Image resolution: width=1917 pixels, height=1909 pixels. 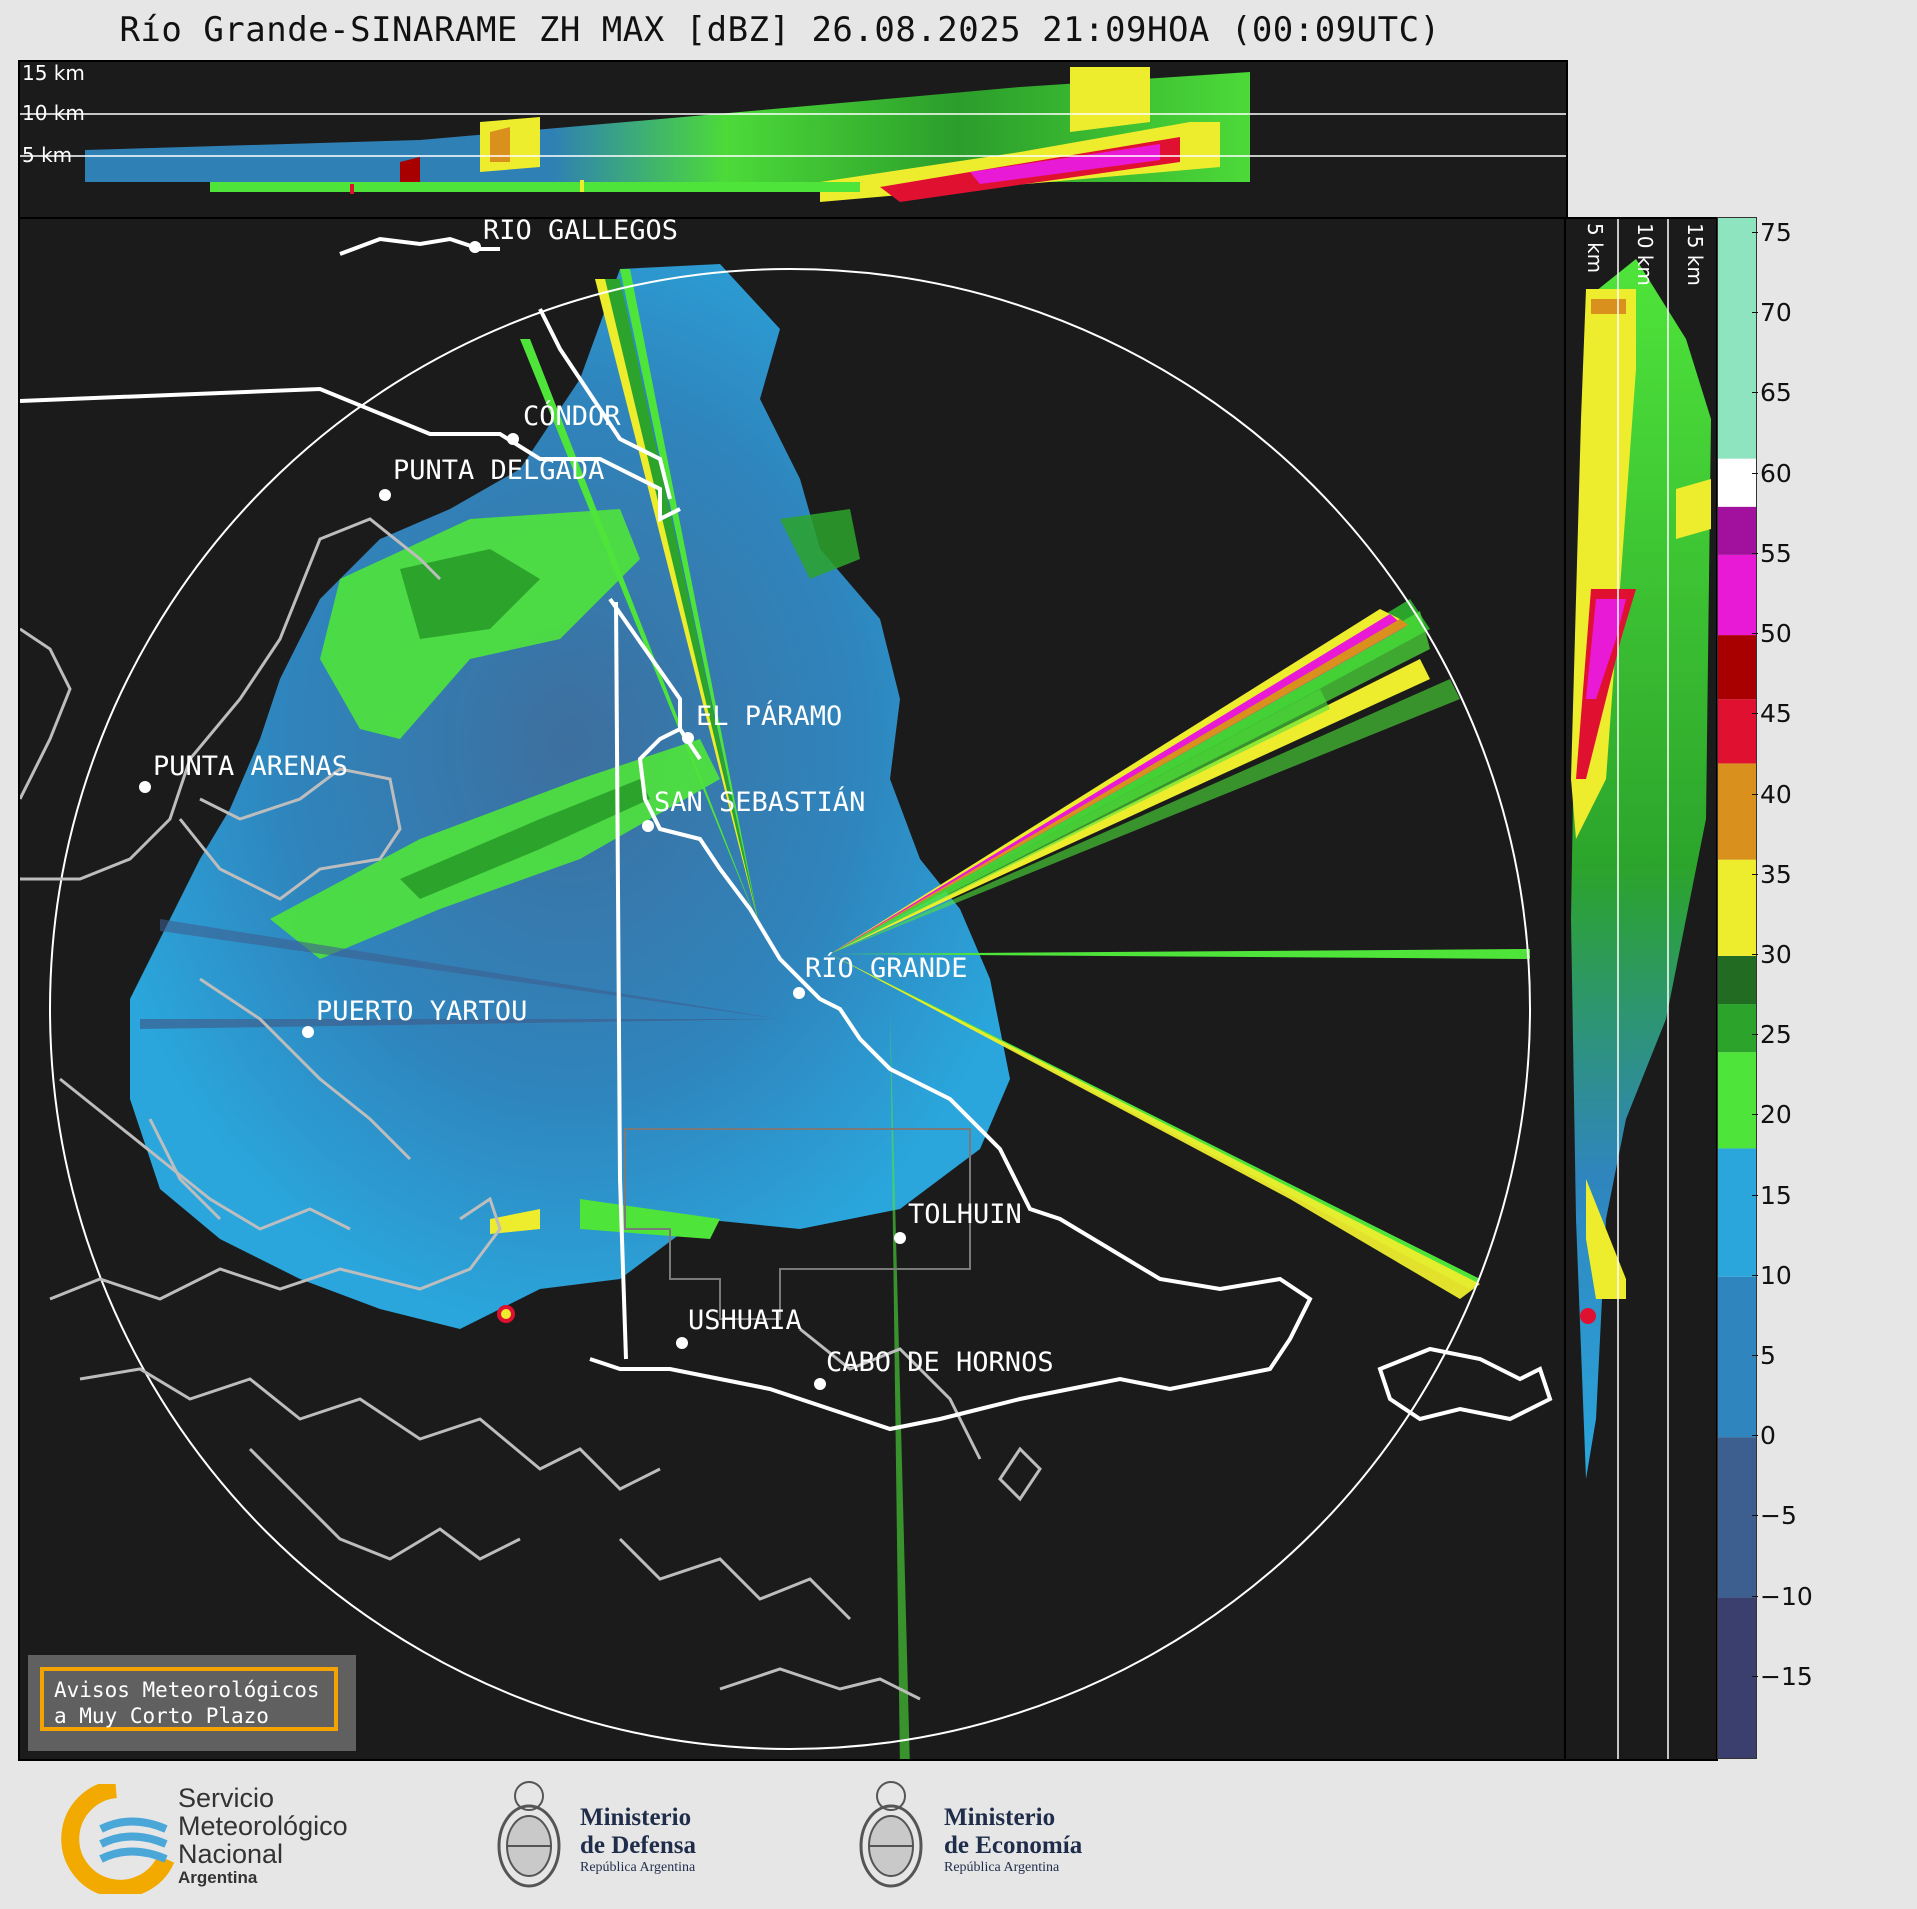 What do you see at coordinates (421, 1011) in the screenshot?
I see `city-label-puerto-yartou: PUERTO YARTOU` at bounding box center [421, 1011].